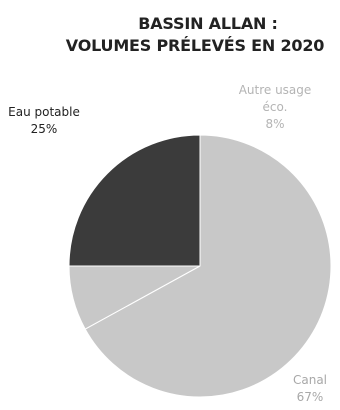  Describe the element at coordinates (44, 121) in the screenshot. I see `data-label-eau-potable: Eau potable 25%` at that location.